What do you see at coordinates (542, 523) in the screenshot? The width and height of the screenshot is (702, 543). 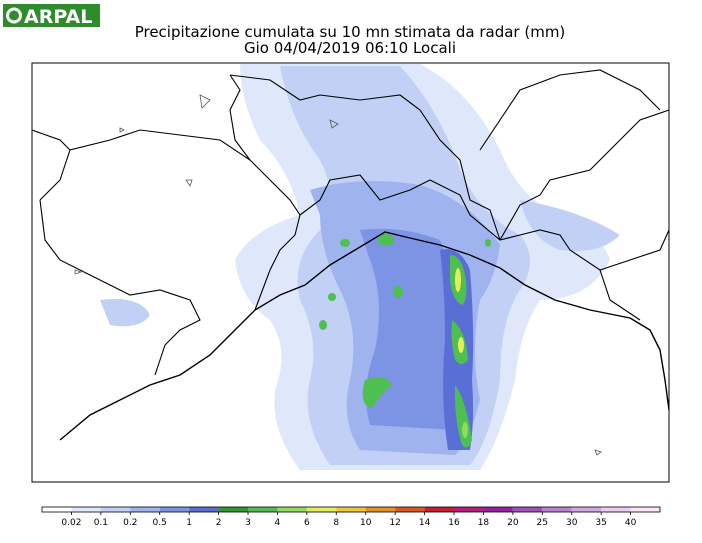 I see `colorbar-label: 25` at bounding box center [542, 523].